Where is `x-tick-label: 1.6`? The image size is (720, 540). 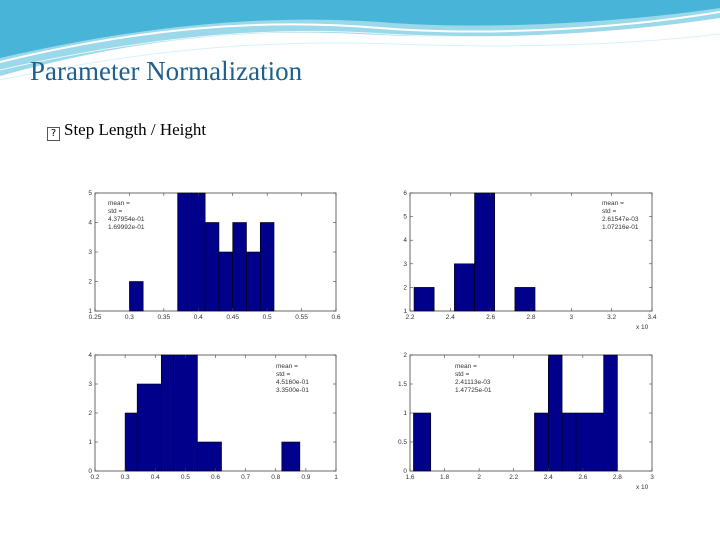
x-tick-label: 1.6 is located at coordinates (409, 477).